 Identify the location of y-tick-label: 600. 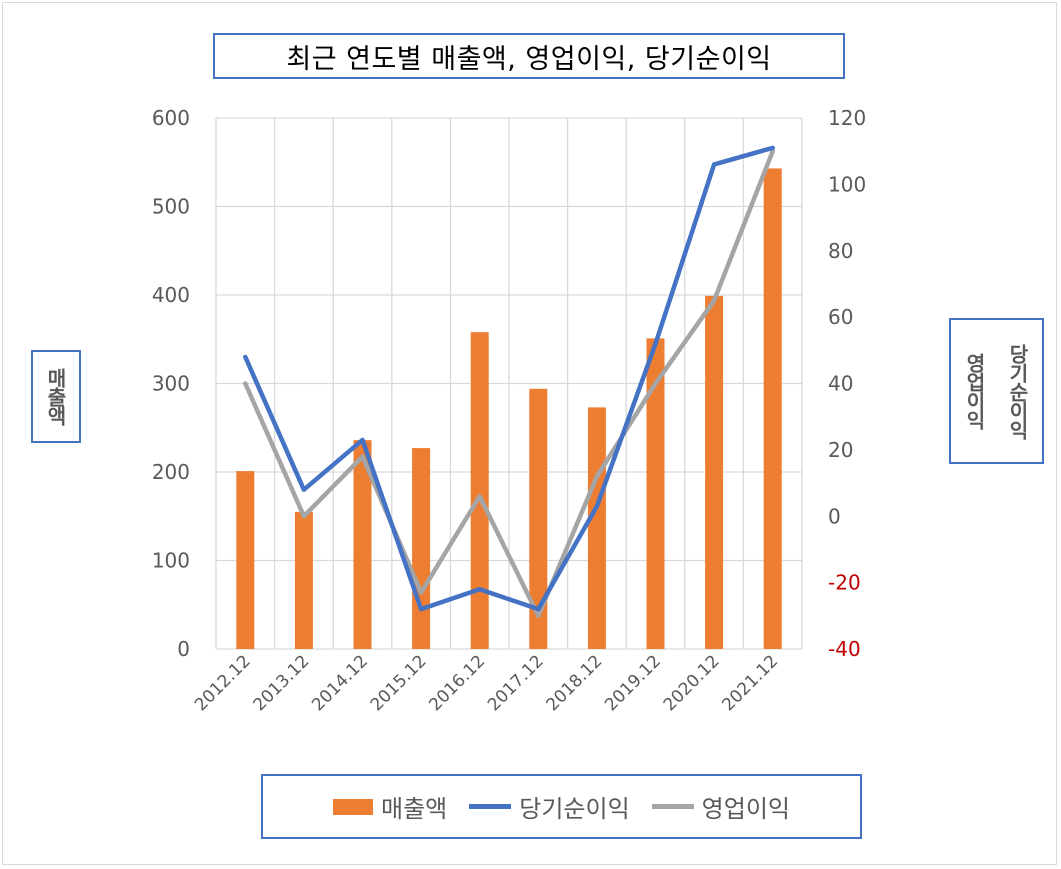
(171, 118).